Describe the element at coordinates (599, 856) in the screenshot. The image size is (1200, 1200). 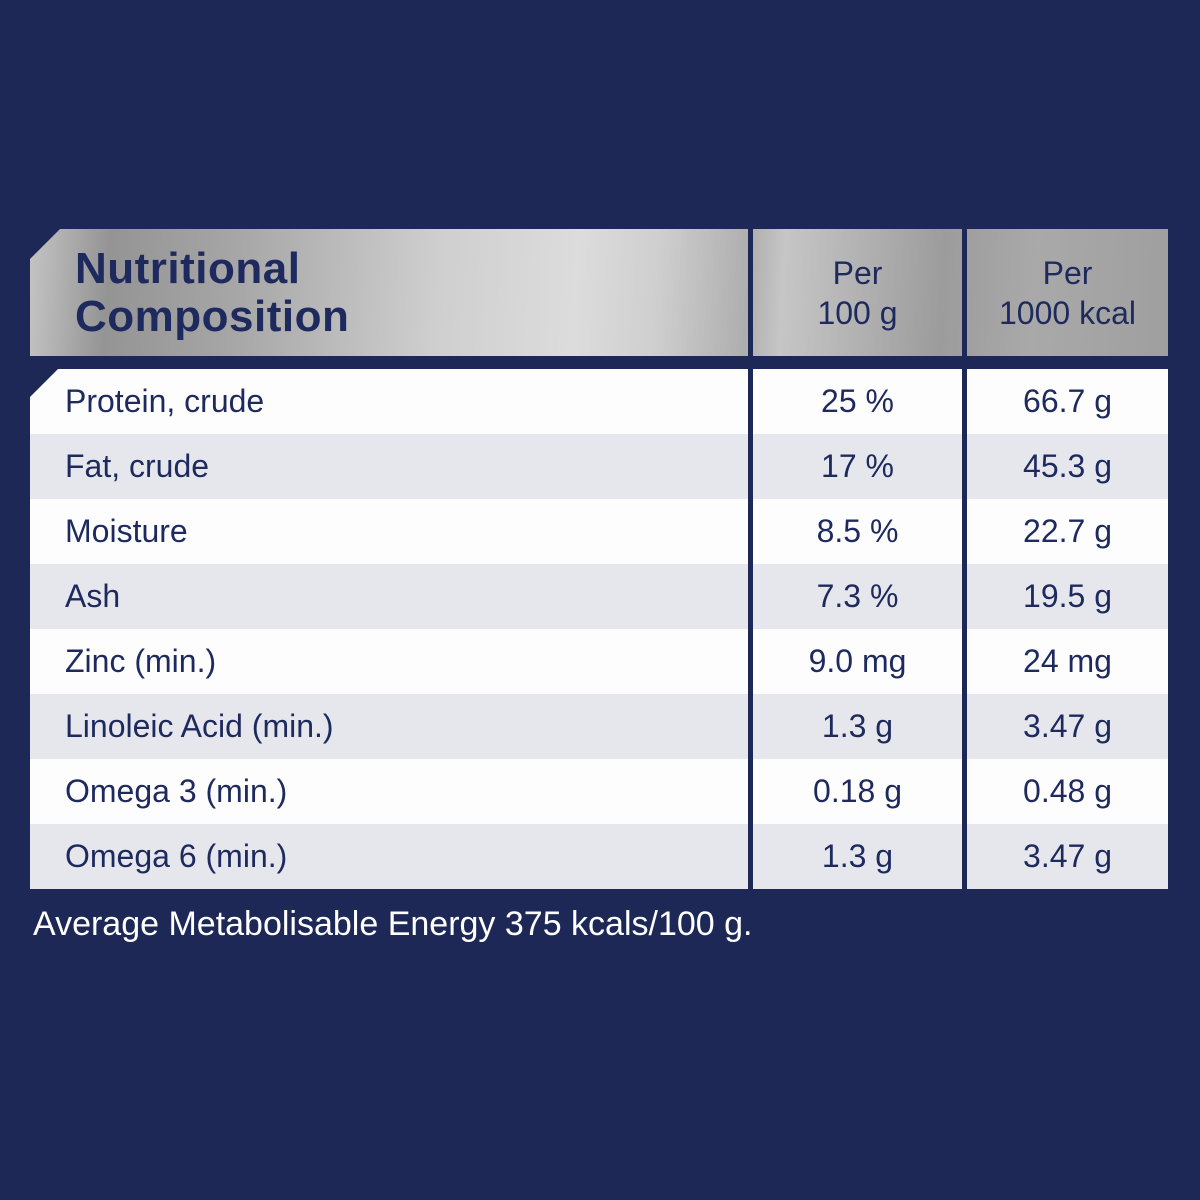
I see `table-row-omega-6: Omega 6 (min.) 1.3 g 3.47 g` at that location.